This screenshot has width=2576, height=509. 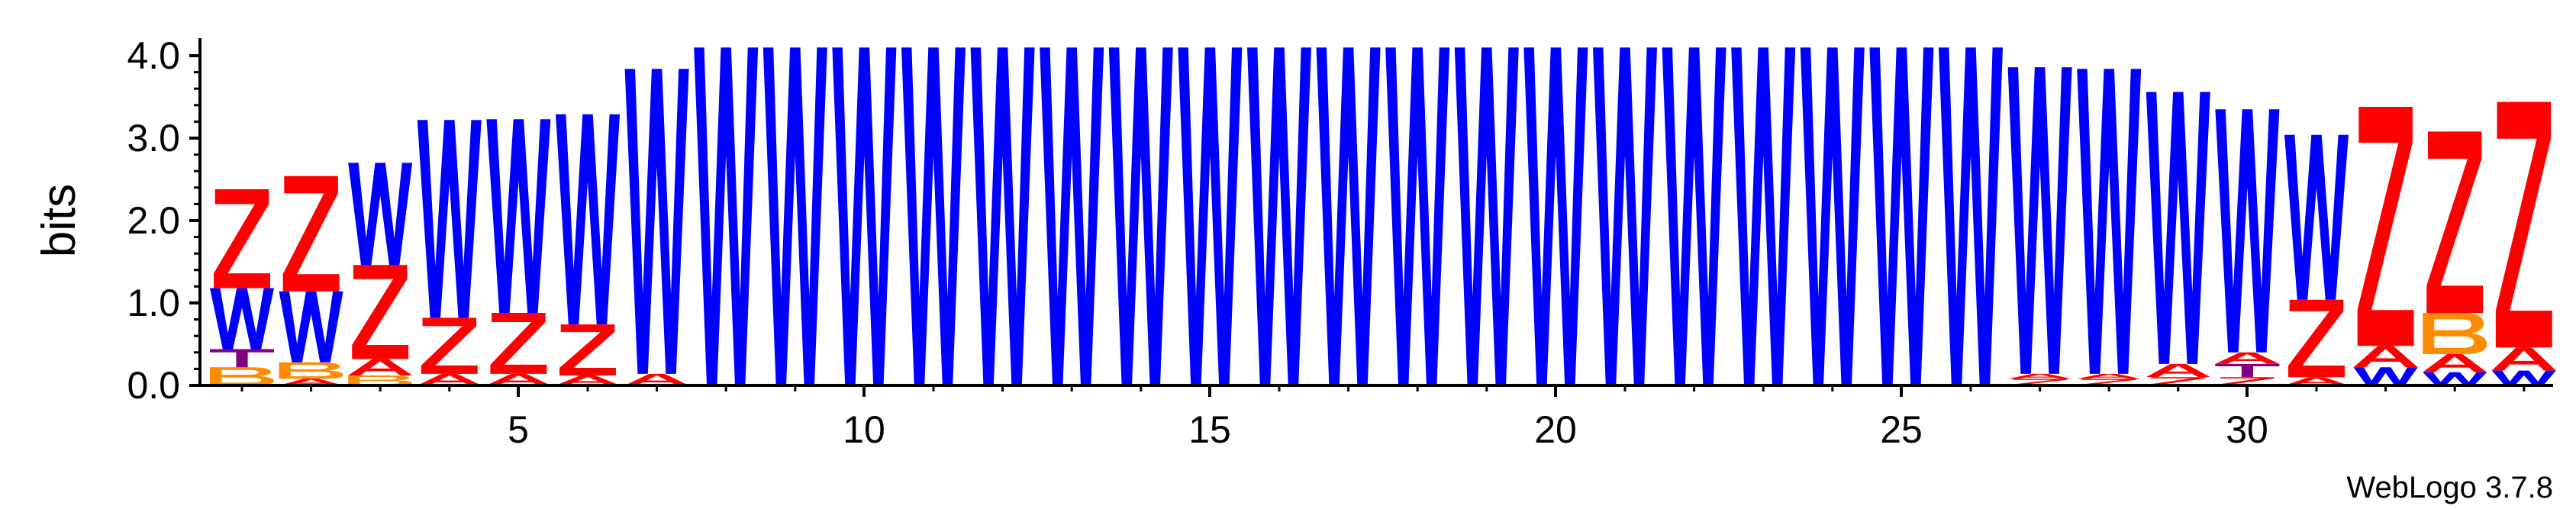 What do you see at coordinates (864, 430) in the screenshot?
I see `x-tick-label-10: 10` at bounding box center [864, 430].